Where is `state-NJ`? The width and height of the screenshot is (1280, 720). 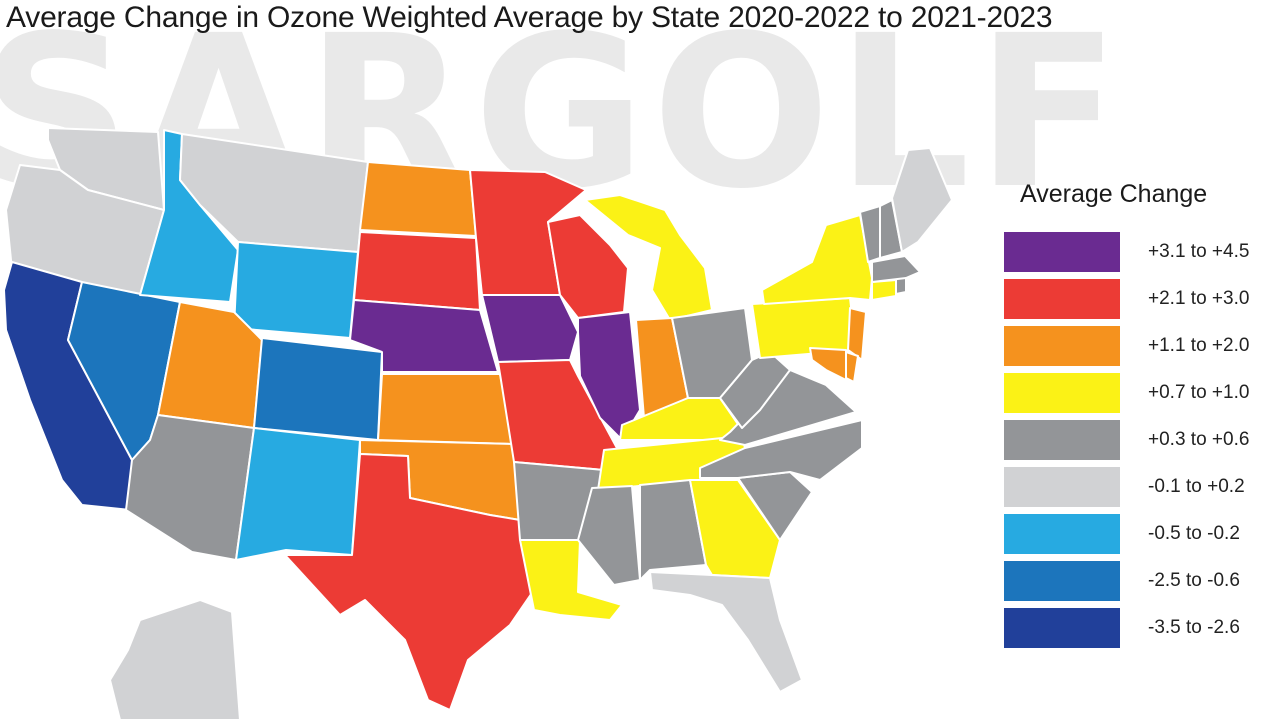
state-NJ is located at coordinates (857, 334).